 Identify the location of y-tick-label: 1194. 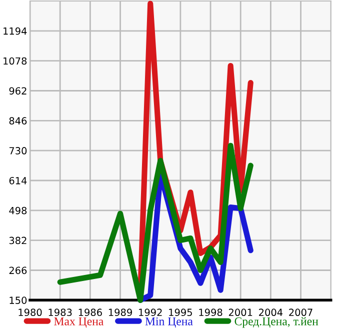
(15, 31).